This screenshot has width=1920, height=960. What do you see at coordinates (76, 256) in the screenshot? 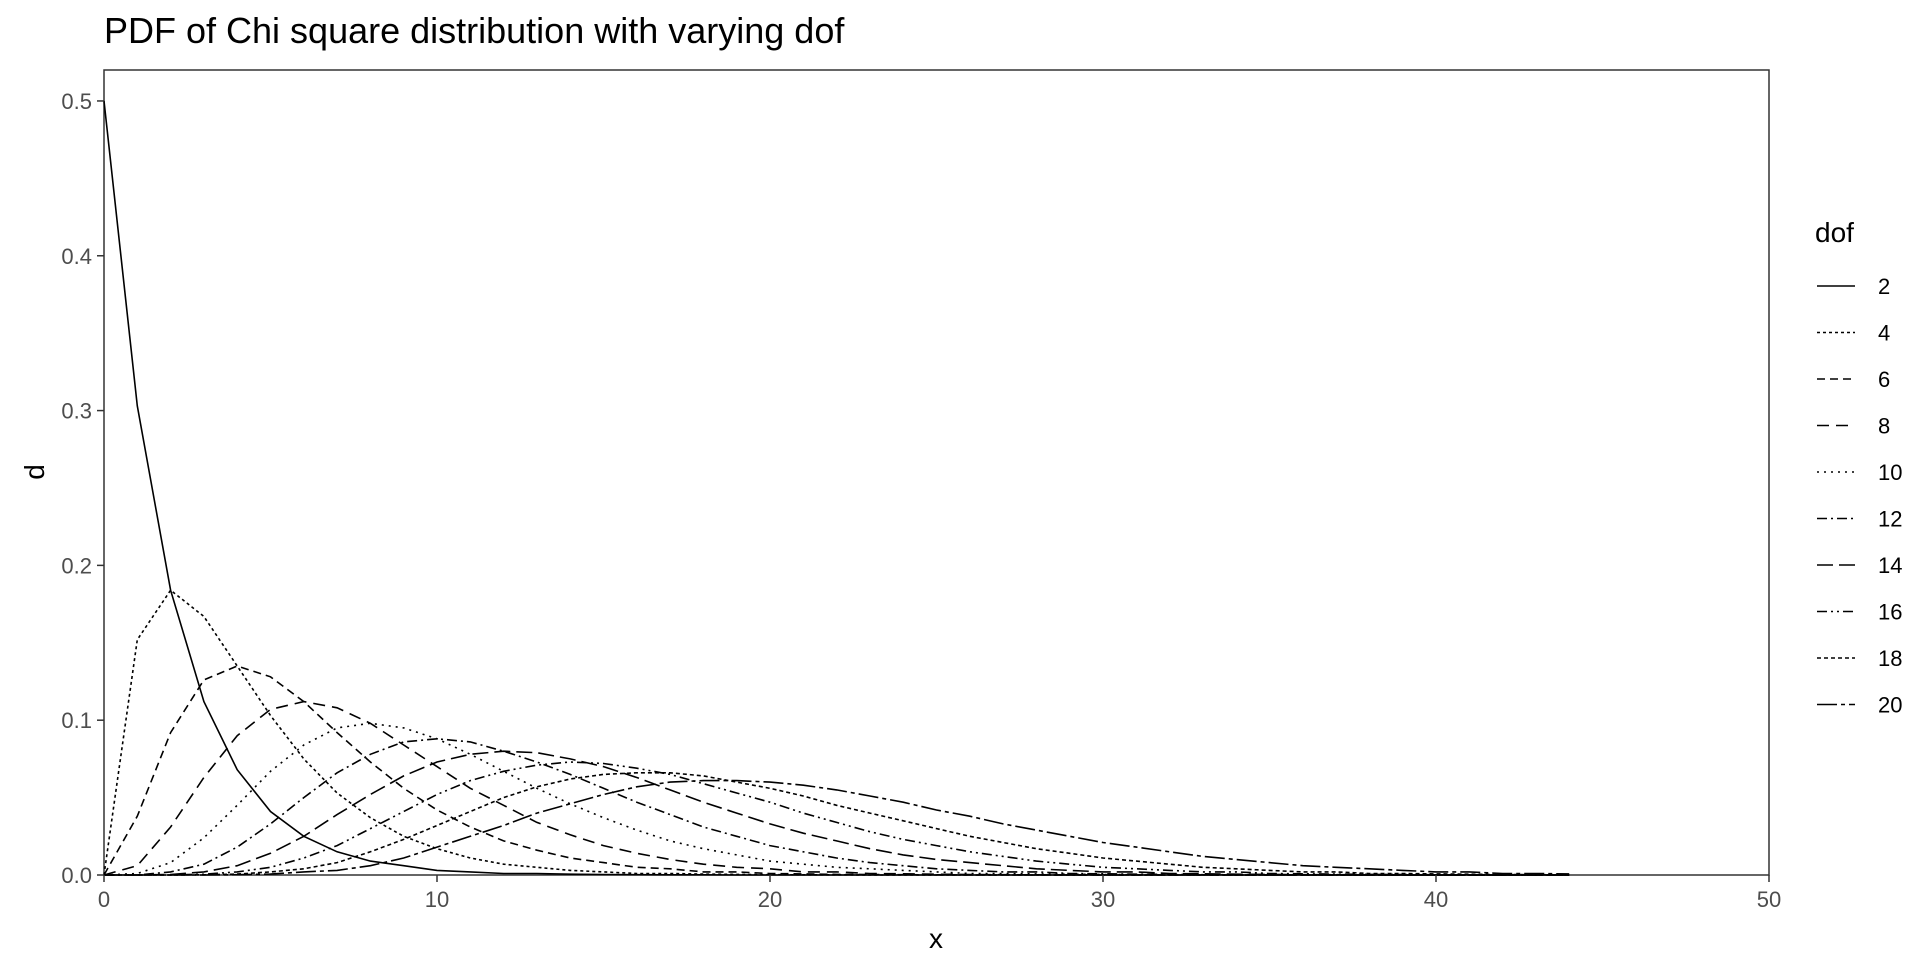
I see `y-tick-label: 0.4` at bounding box center [76, 256].